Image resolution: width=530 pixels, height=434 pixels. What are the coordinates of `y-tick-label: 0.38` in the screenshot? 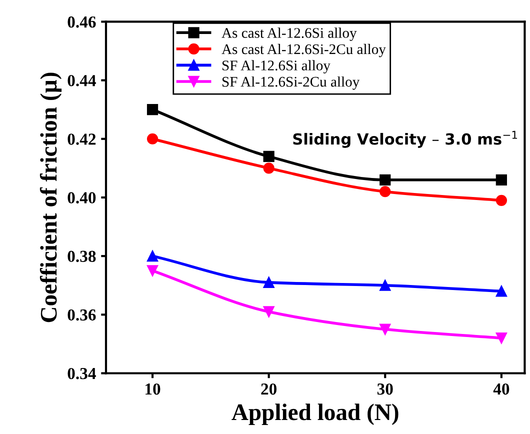 It's located at (82, 256).